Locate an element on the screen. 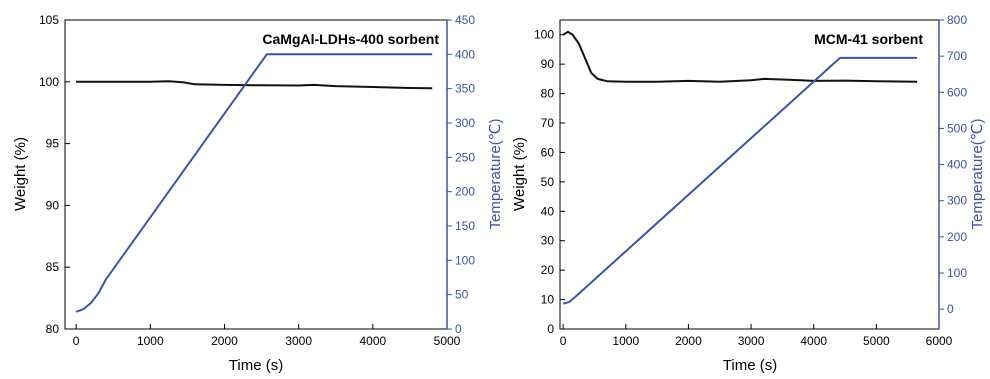  weight-line is located at coordinates (254, 85).